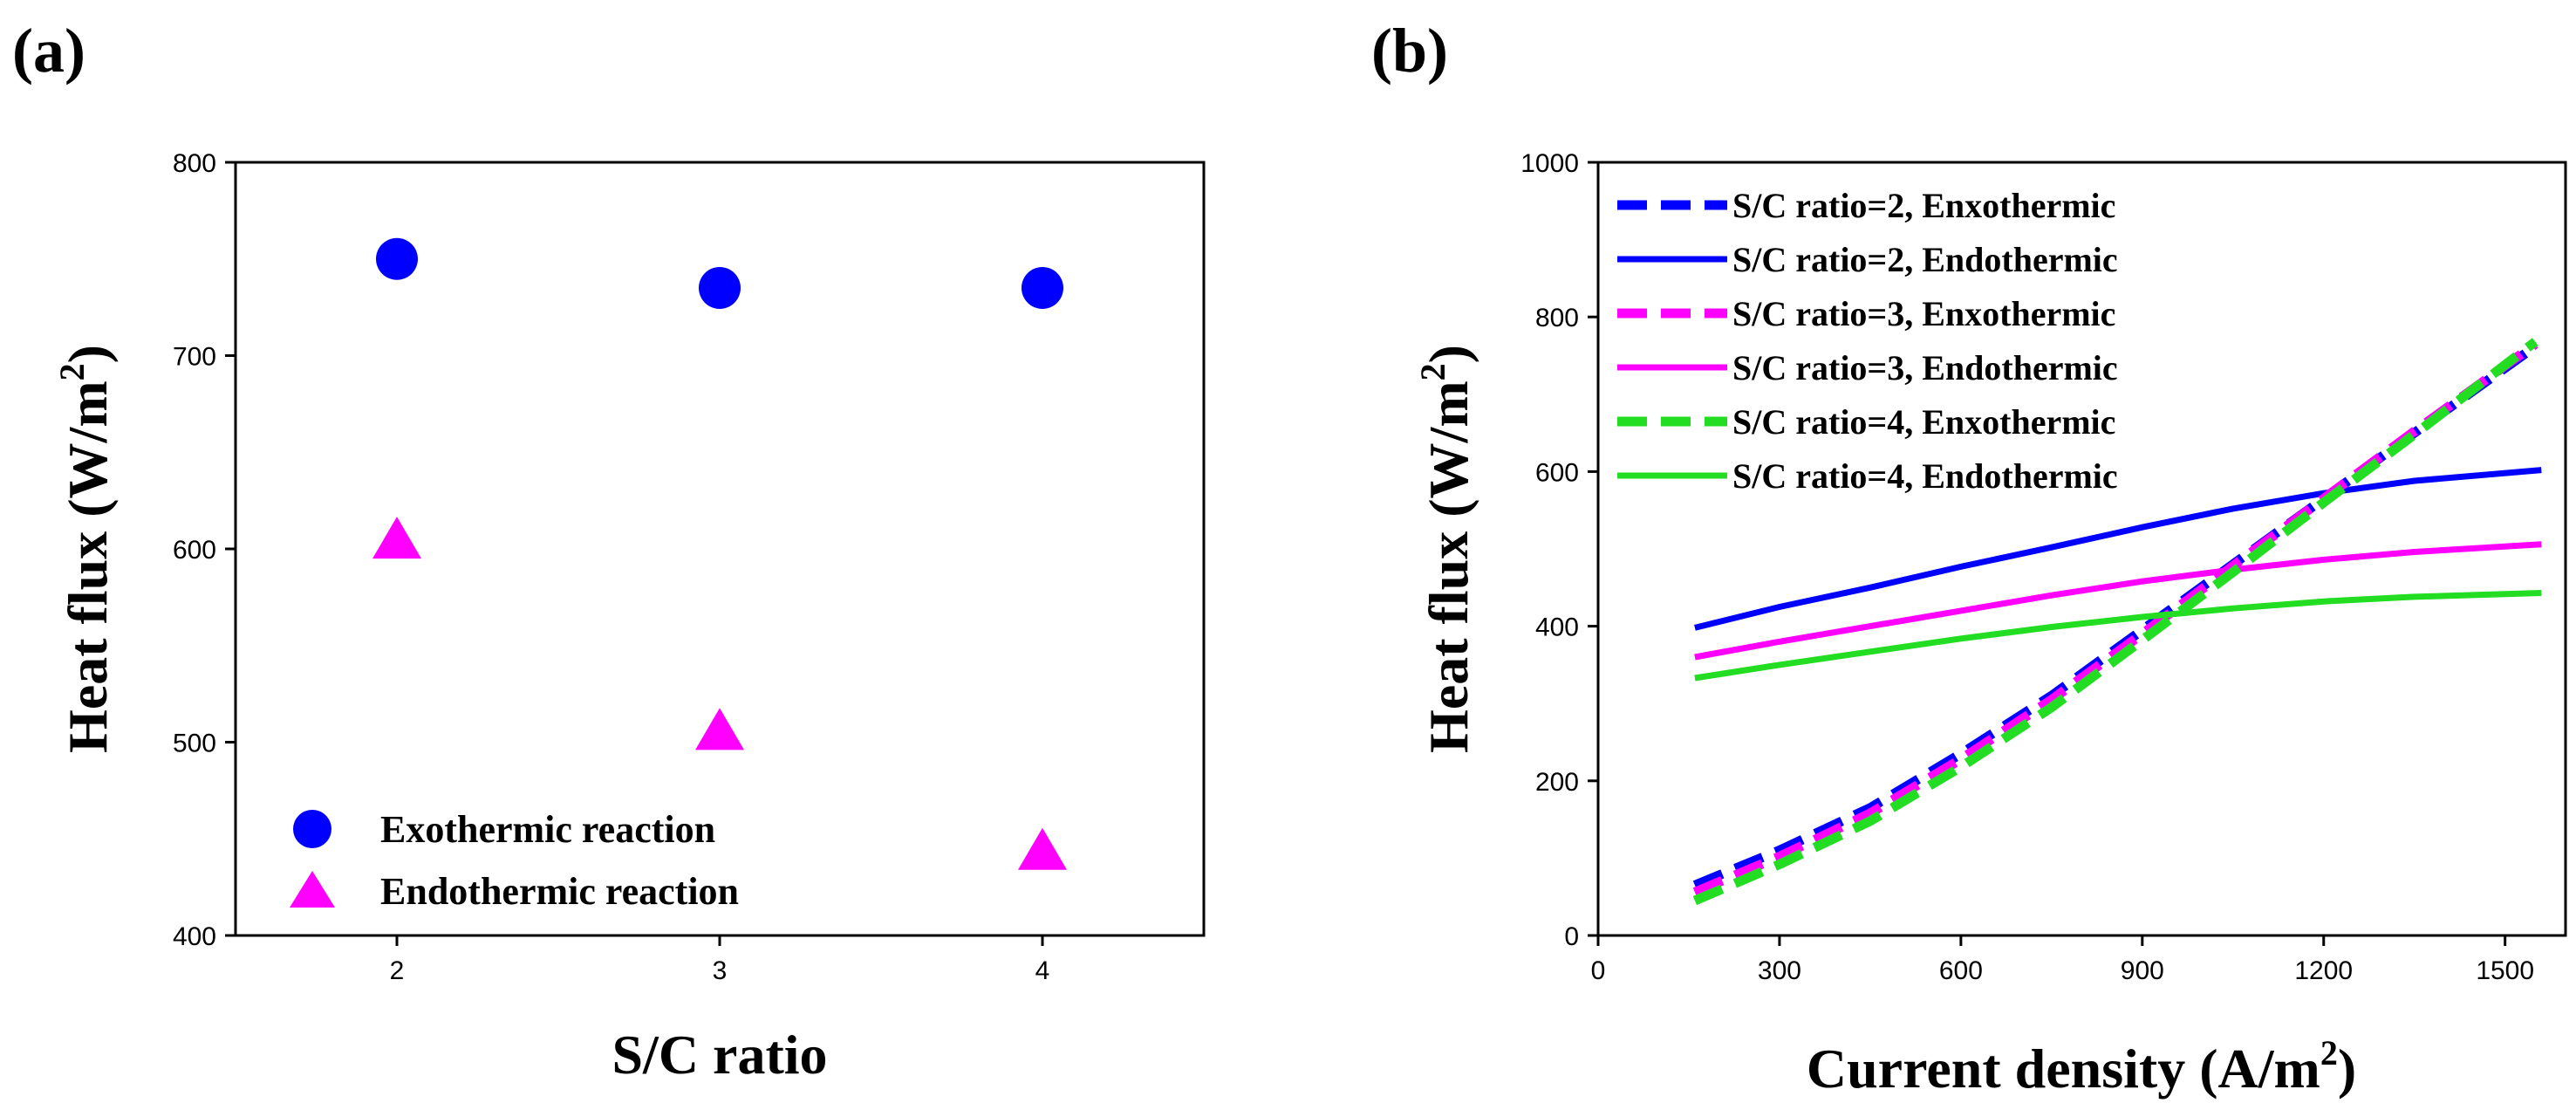 This screenshot has width=2576, height=1110. I want to click on panel-a-x-tick-label: 3, so click(720, 970).